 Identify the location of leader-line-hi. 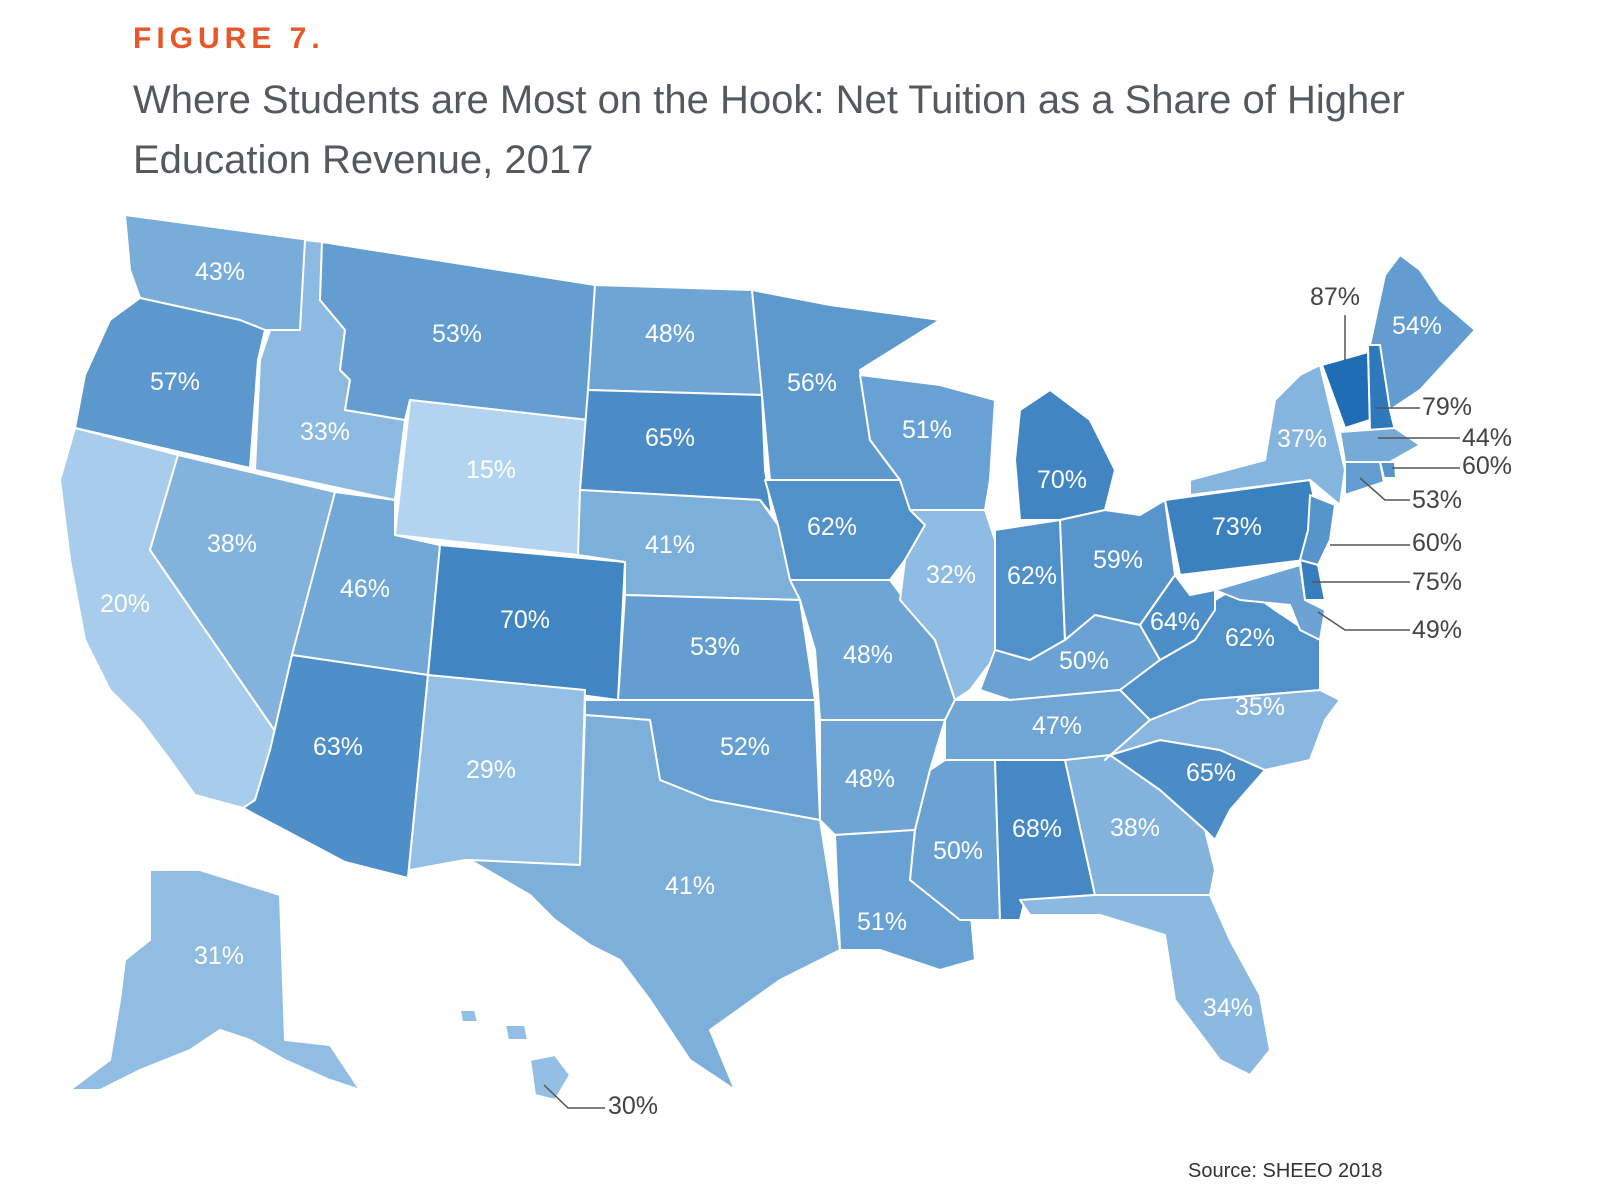
(574, 1096).